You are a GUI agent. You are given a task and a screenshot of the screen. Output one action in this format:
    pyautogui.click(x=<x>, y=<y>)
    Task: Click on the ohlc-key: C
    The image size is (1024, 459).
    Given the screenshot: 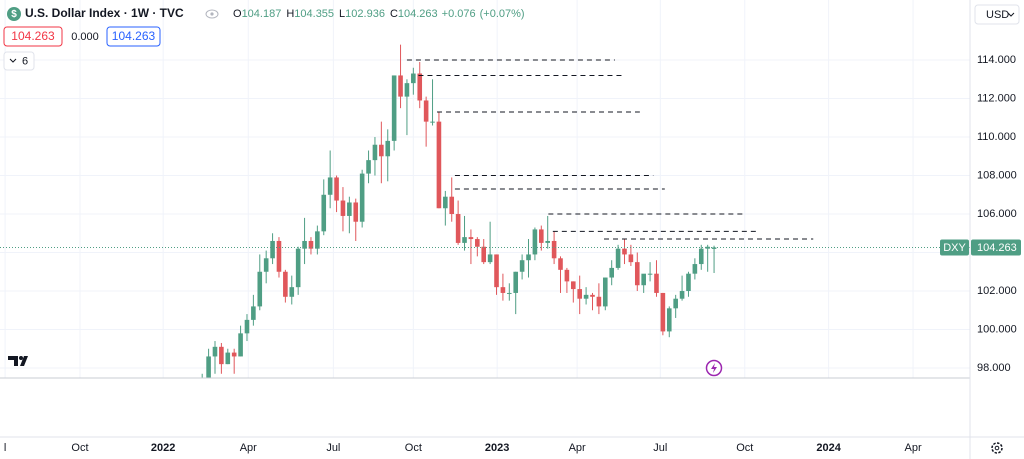 What is the action you would take?
    pyautogui.click(x=394, y=14)
    